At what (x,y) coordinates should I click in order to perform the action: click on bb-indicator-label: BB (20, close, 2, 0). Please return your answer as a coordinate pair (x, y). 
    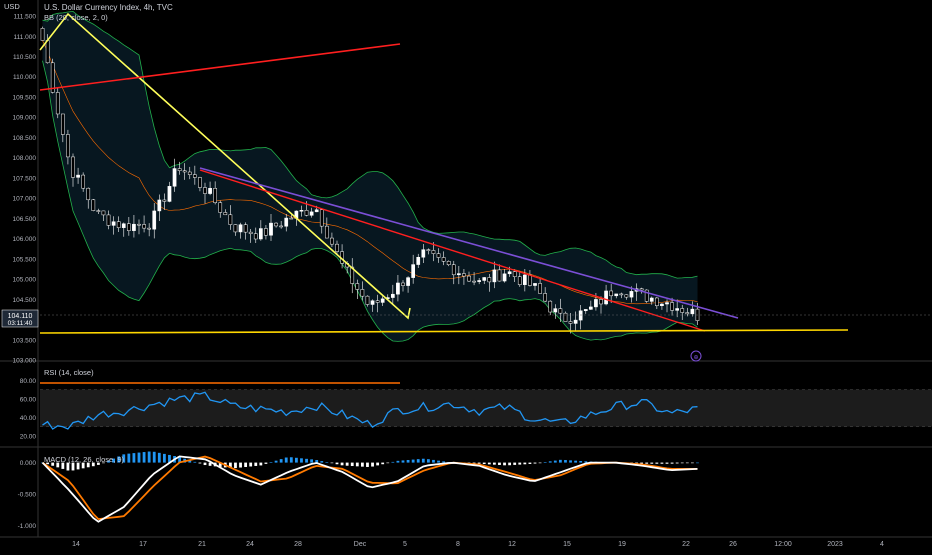
    Looking at the image, I should click on (76, 17).